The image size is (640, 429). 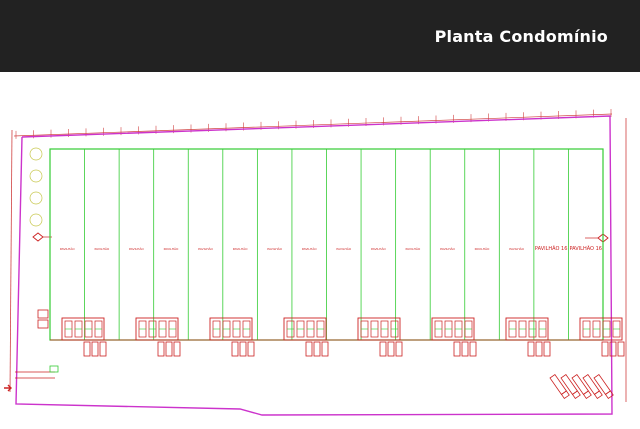 What do you see at coordinates (11, 261) in the screenshot?
I see `left-street-line` at bounding box center [11, 261].